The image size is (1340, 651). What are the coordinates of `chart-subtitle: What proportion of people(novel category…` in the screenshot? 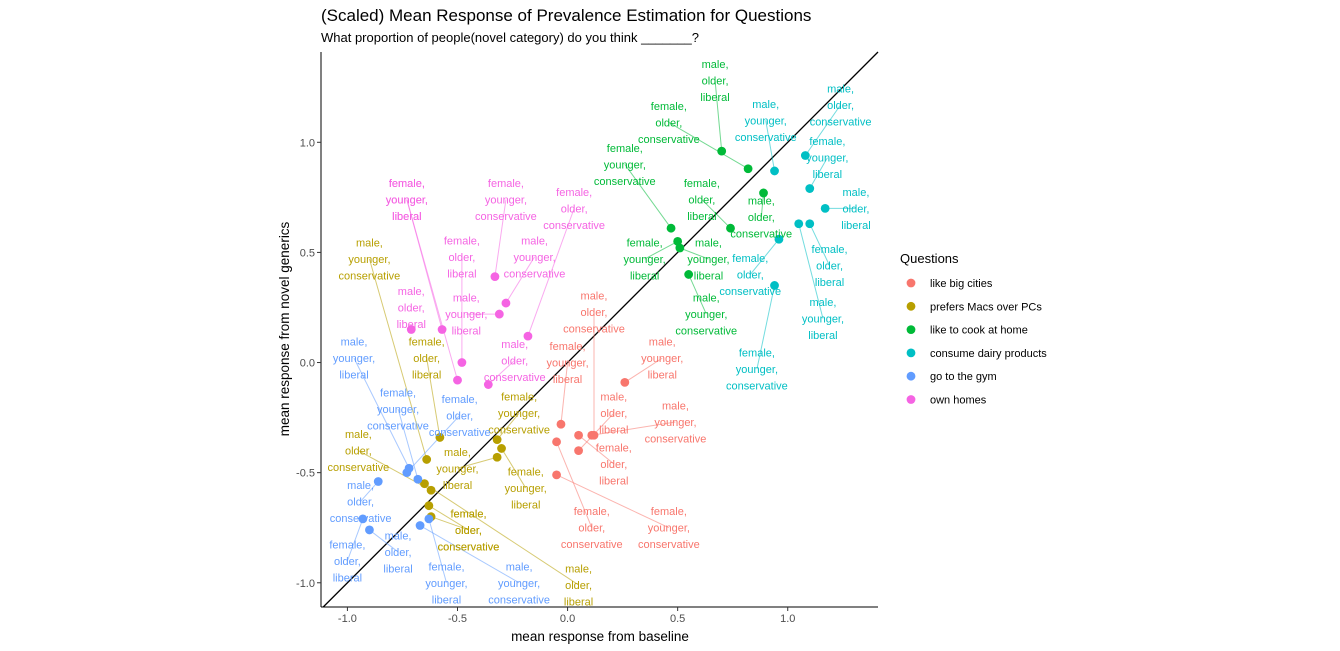 It's located at (510, 37).